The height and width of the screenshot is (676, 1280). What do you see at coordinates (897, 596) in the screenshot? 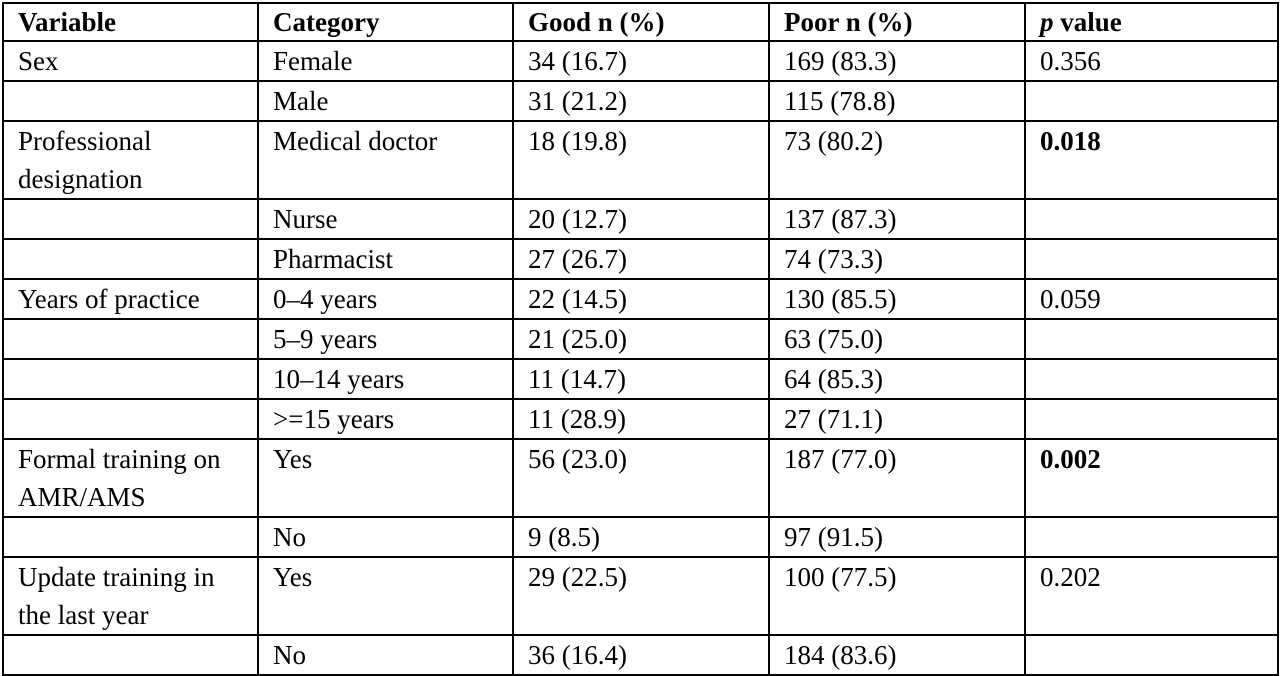
I see `cell-poor: 100 (77.5)` at bounding box center [897, 596].